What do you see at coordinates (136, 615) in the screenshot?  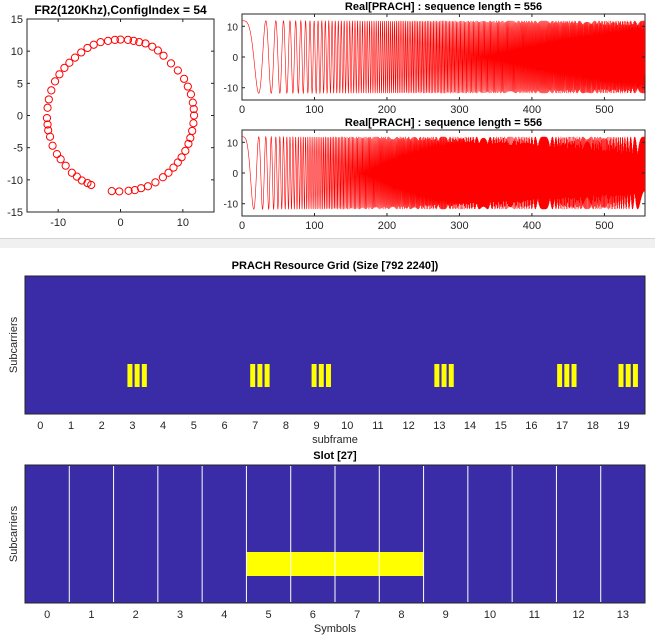 I see `slot-xtick-label: 2` at bounding box center [136, 615].